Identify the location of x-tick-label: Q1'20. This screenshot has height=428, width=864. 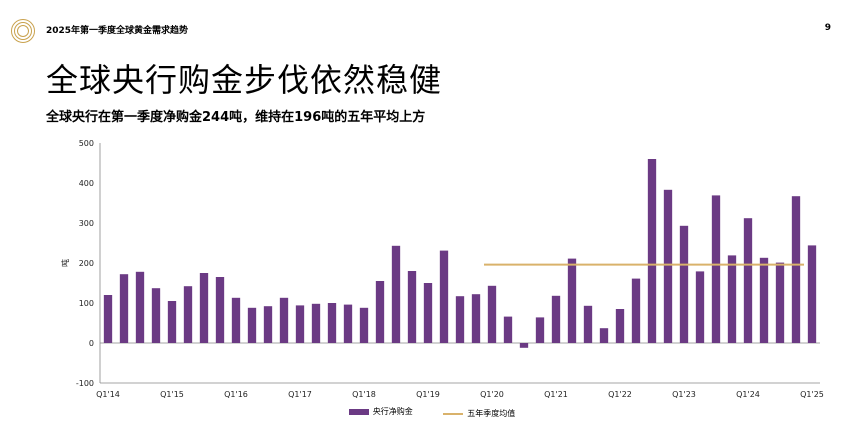
(492, 394).